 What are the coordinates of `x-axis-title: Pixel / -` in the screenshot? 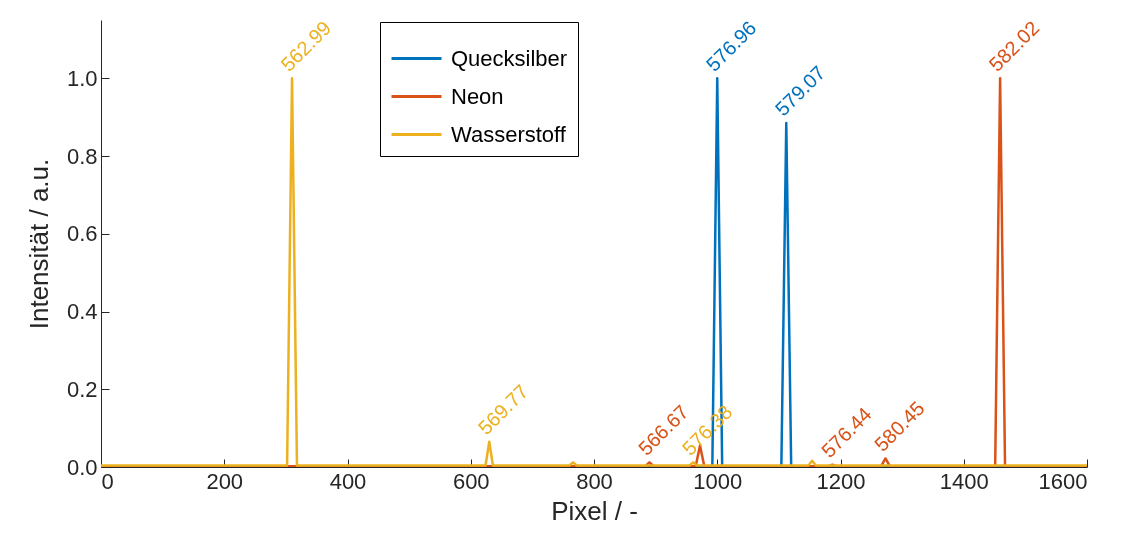 It's located at (594, 510).